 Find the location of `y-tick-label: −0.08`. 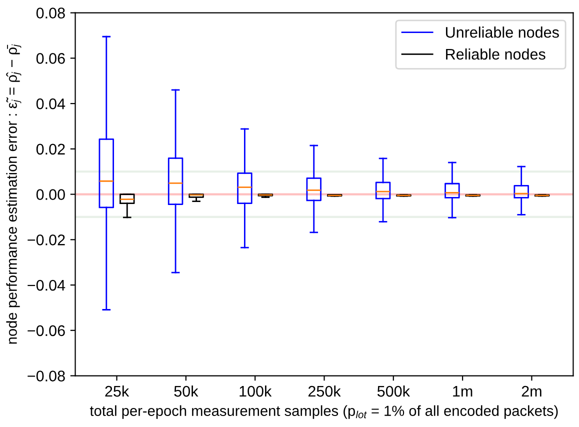

y-tick-label: −0.08 is located at coordinates (46, 376).